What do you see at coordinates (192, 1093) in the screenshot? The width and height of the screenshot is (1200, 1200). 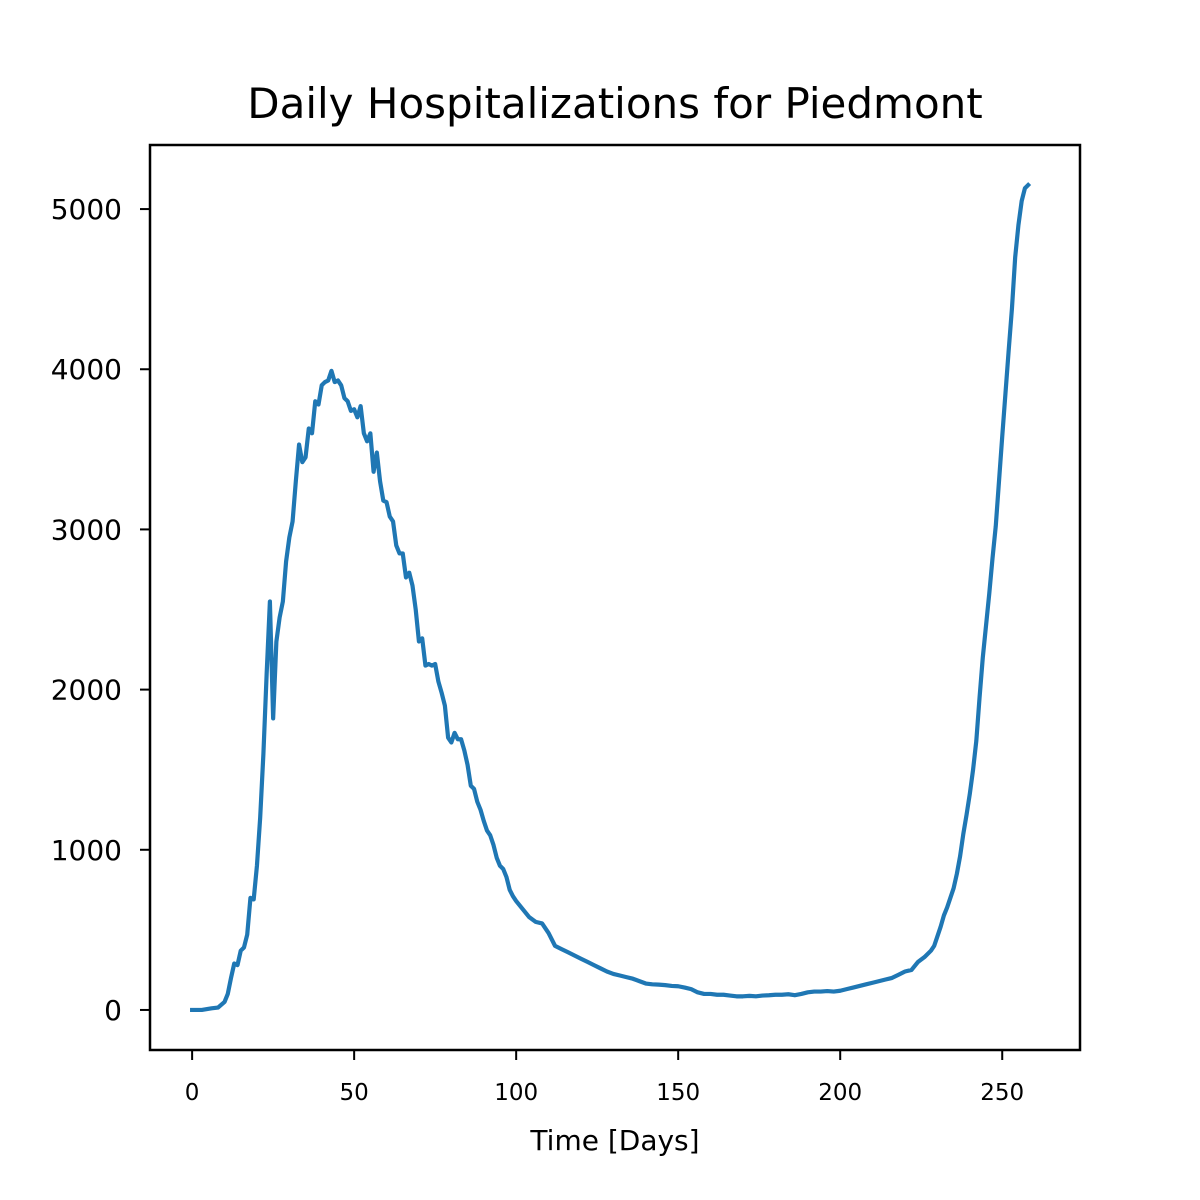 I see `x-tick-label: 0` at bounding box center [192, 1093].